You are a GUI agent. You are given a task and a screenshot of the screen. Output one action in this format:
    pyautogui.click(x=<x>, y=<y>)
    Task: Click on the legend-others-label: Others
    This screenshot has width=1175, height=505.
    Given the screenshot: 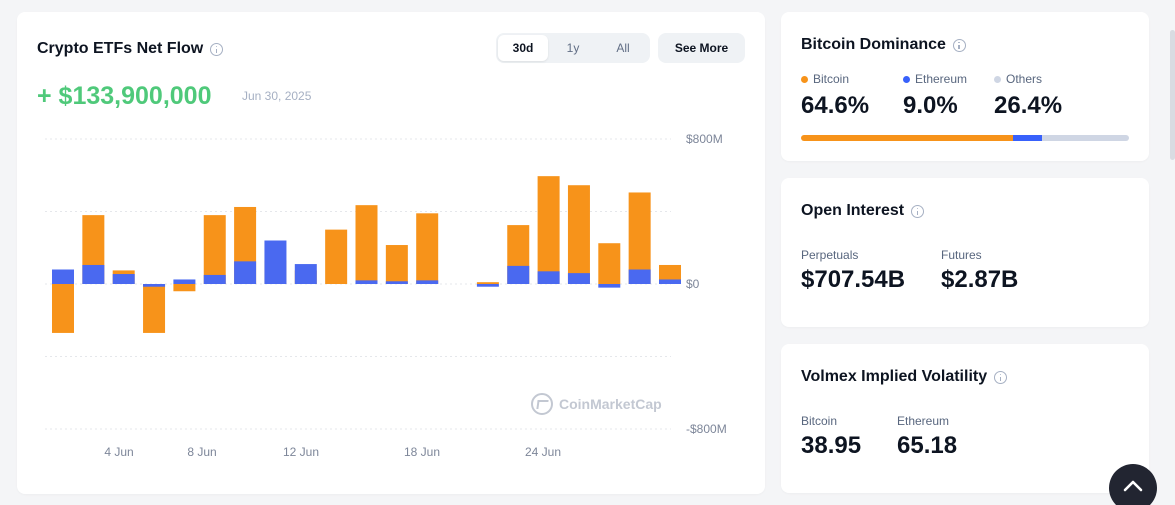 What is the action you would take?
    pyautogui.click(x=1024, y=79)
    